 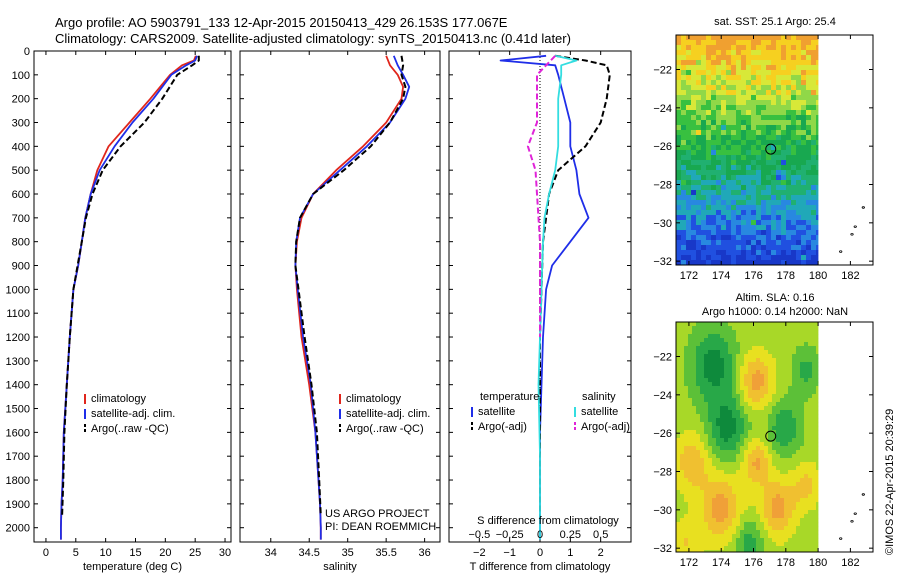 What do you see at coordinates (753, 276) in the screenshot?
I see `x-tick-label: 176` at bounding box center [753, 276].